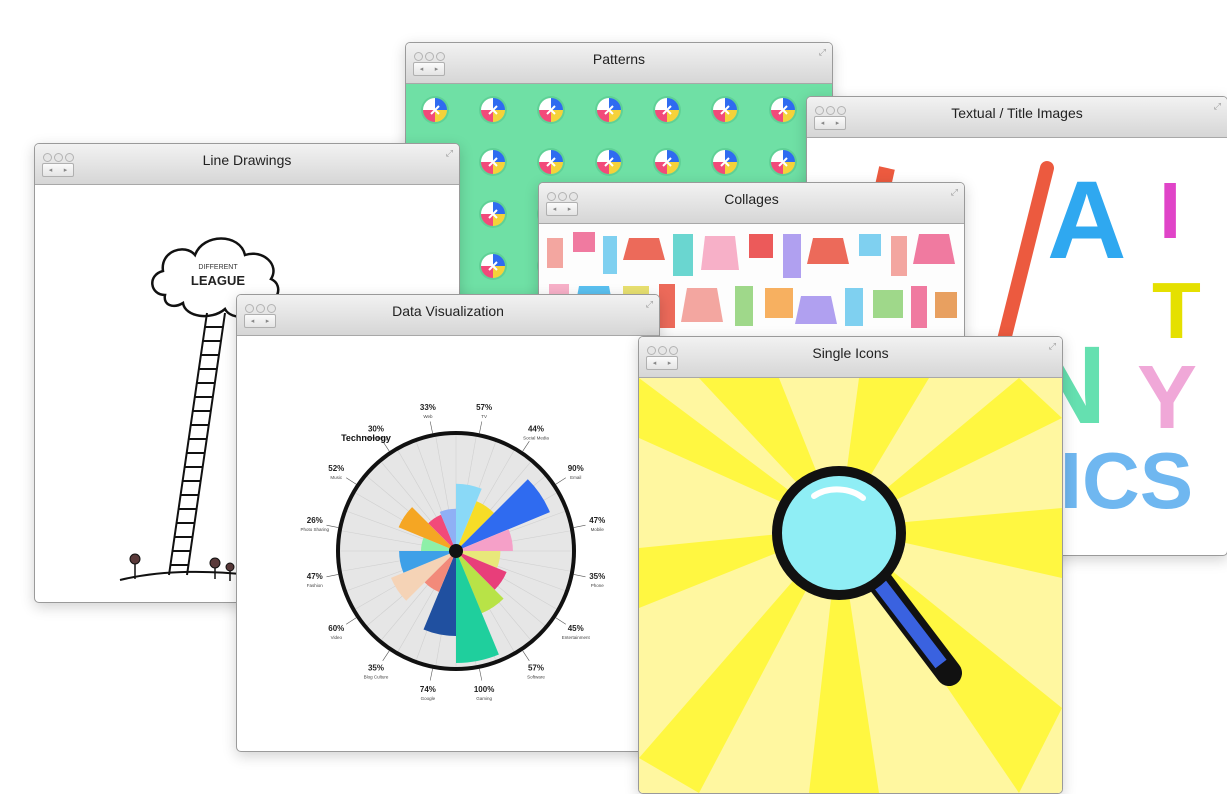 Image resolution: width=1227 pixels, height=794 pixels. Describe the element at coordinates (428, 416) in the screenshot. I see `category-label: Web` at that location.